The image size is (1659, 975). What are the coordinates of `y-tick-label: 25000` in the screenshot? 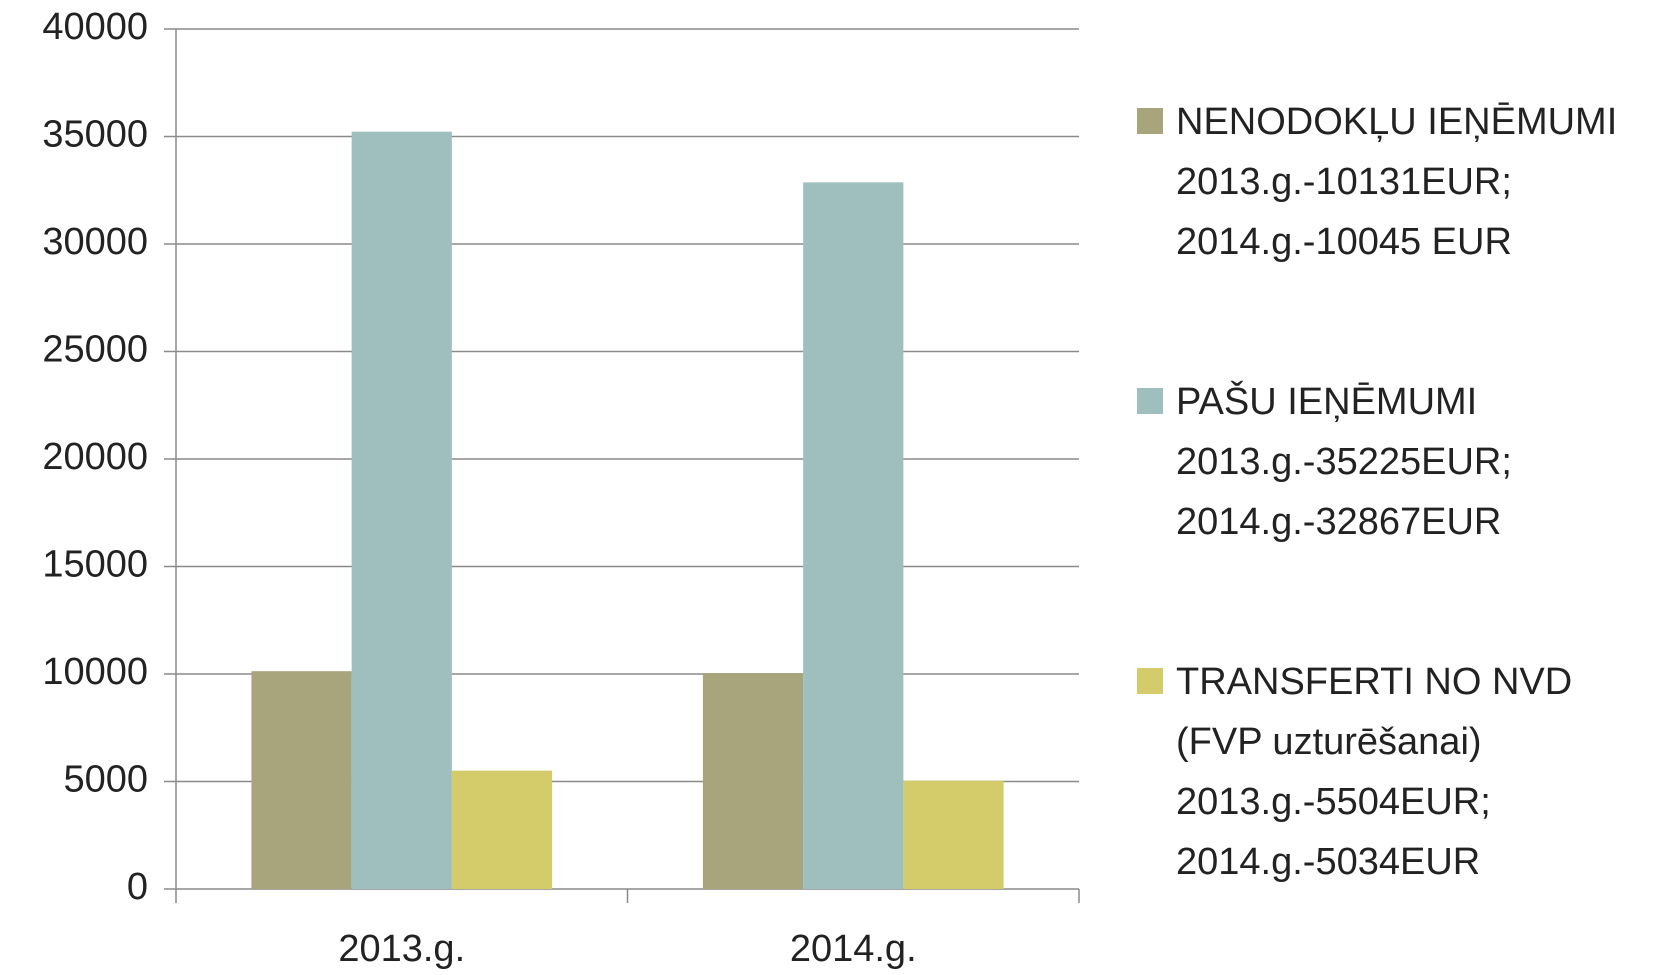 It's located at (95, 350).